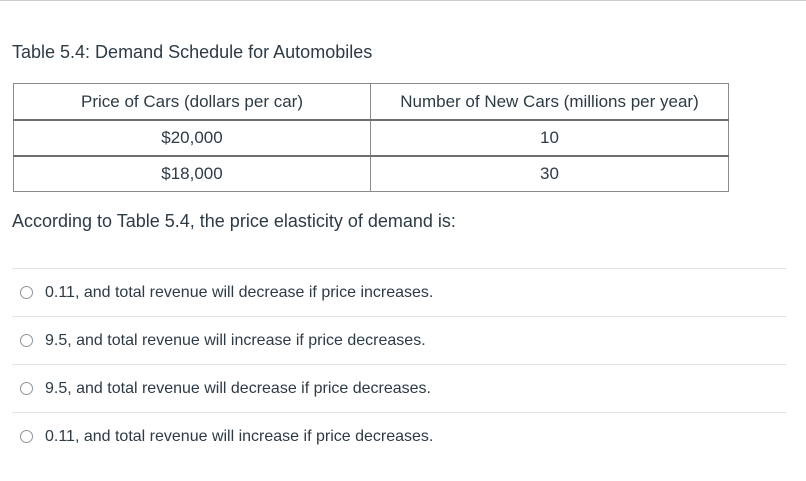  Describe the element at coordinates (403, 0) in the screenshot. I see `top-divider` at that location.